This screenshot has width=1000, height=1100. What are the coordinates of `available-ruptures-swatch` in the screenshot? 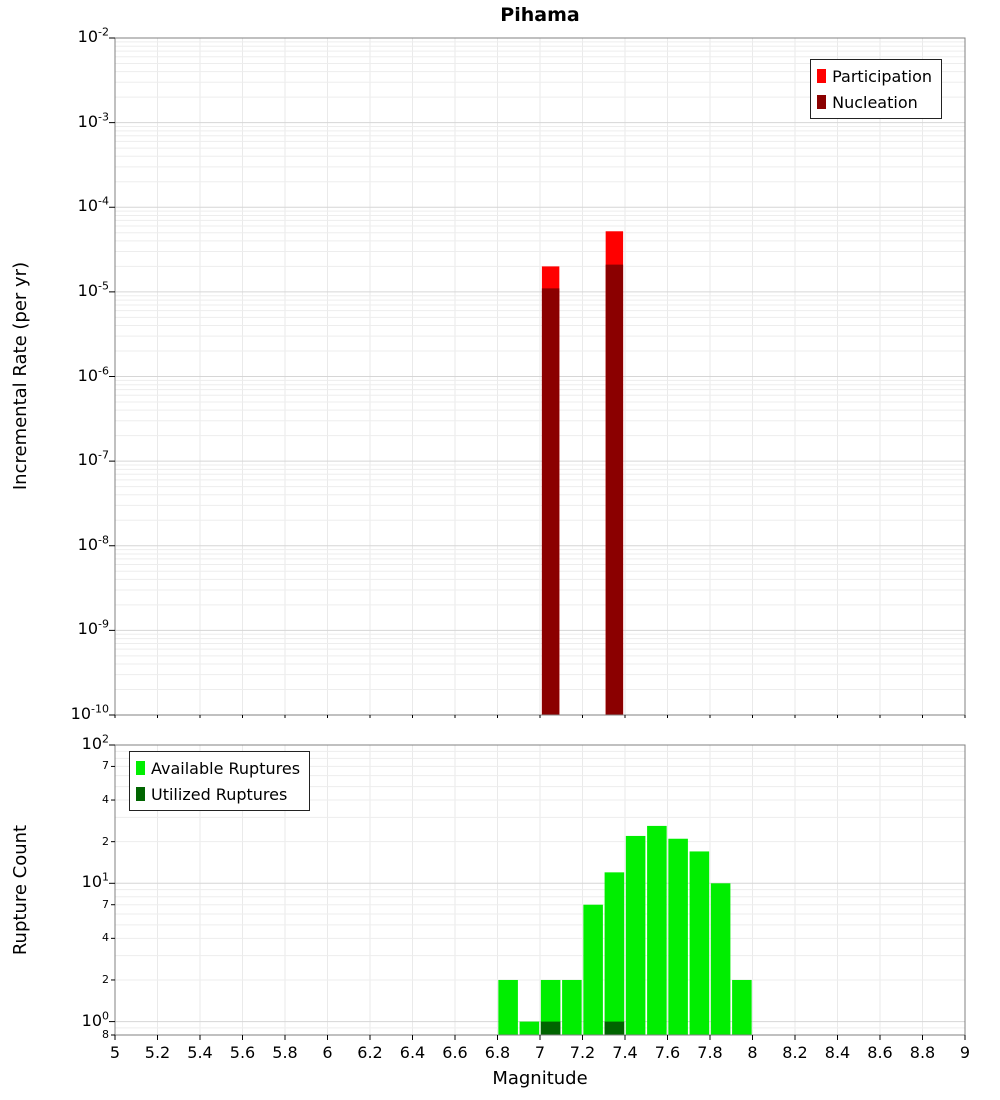 It's located at (140, 768).